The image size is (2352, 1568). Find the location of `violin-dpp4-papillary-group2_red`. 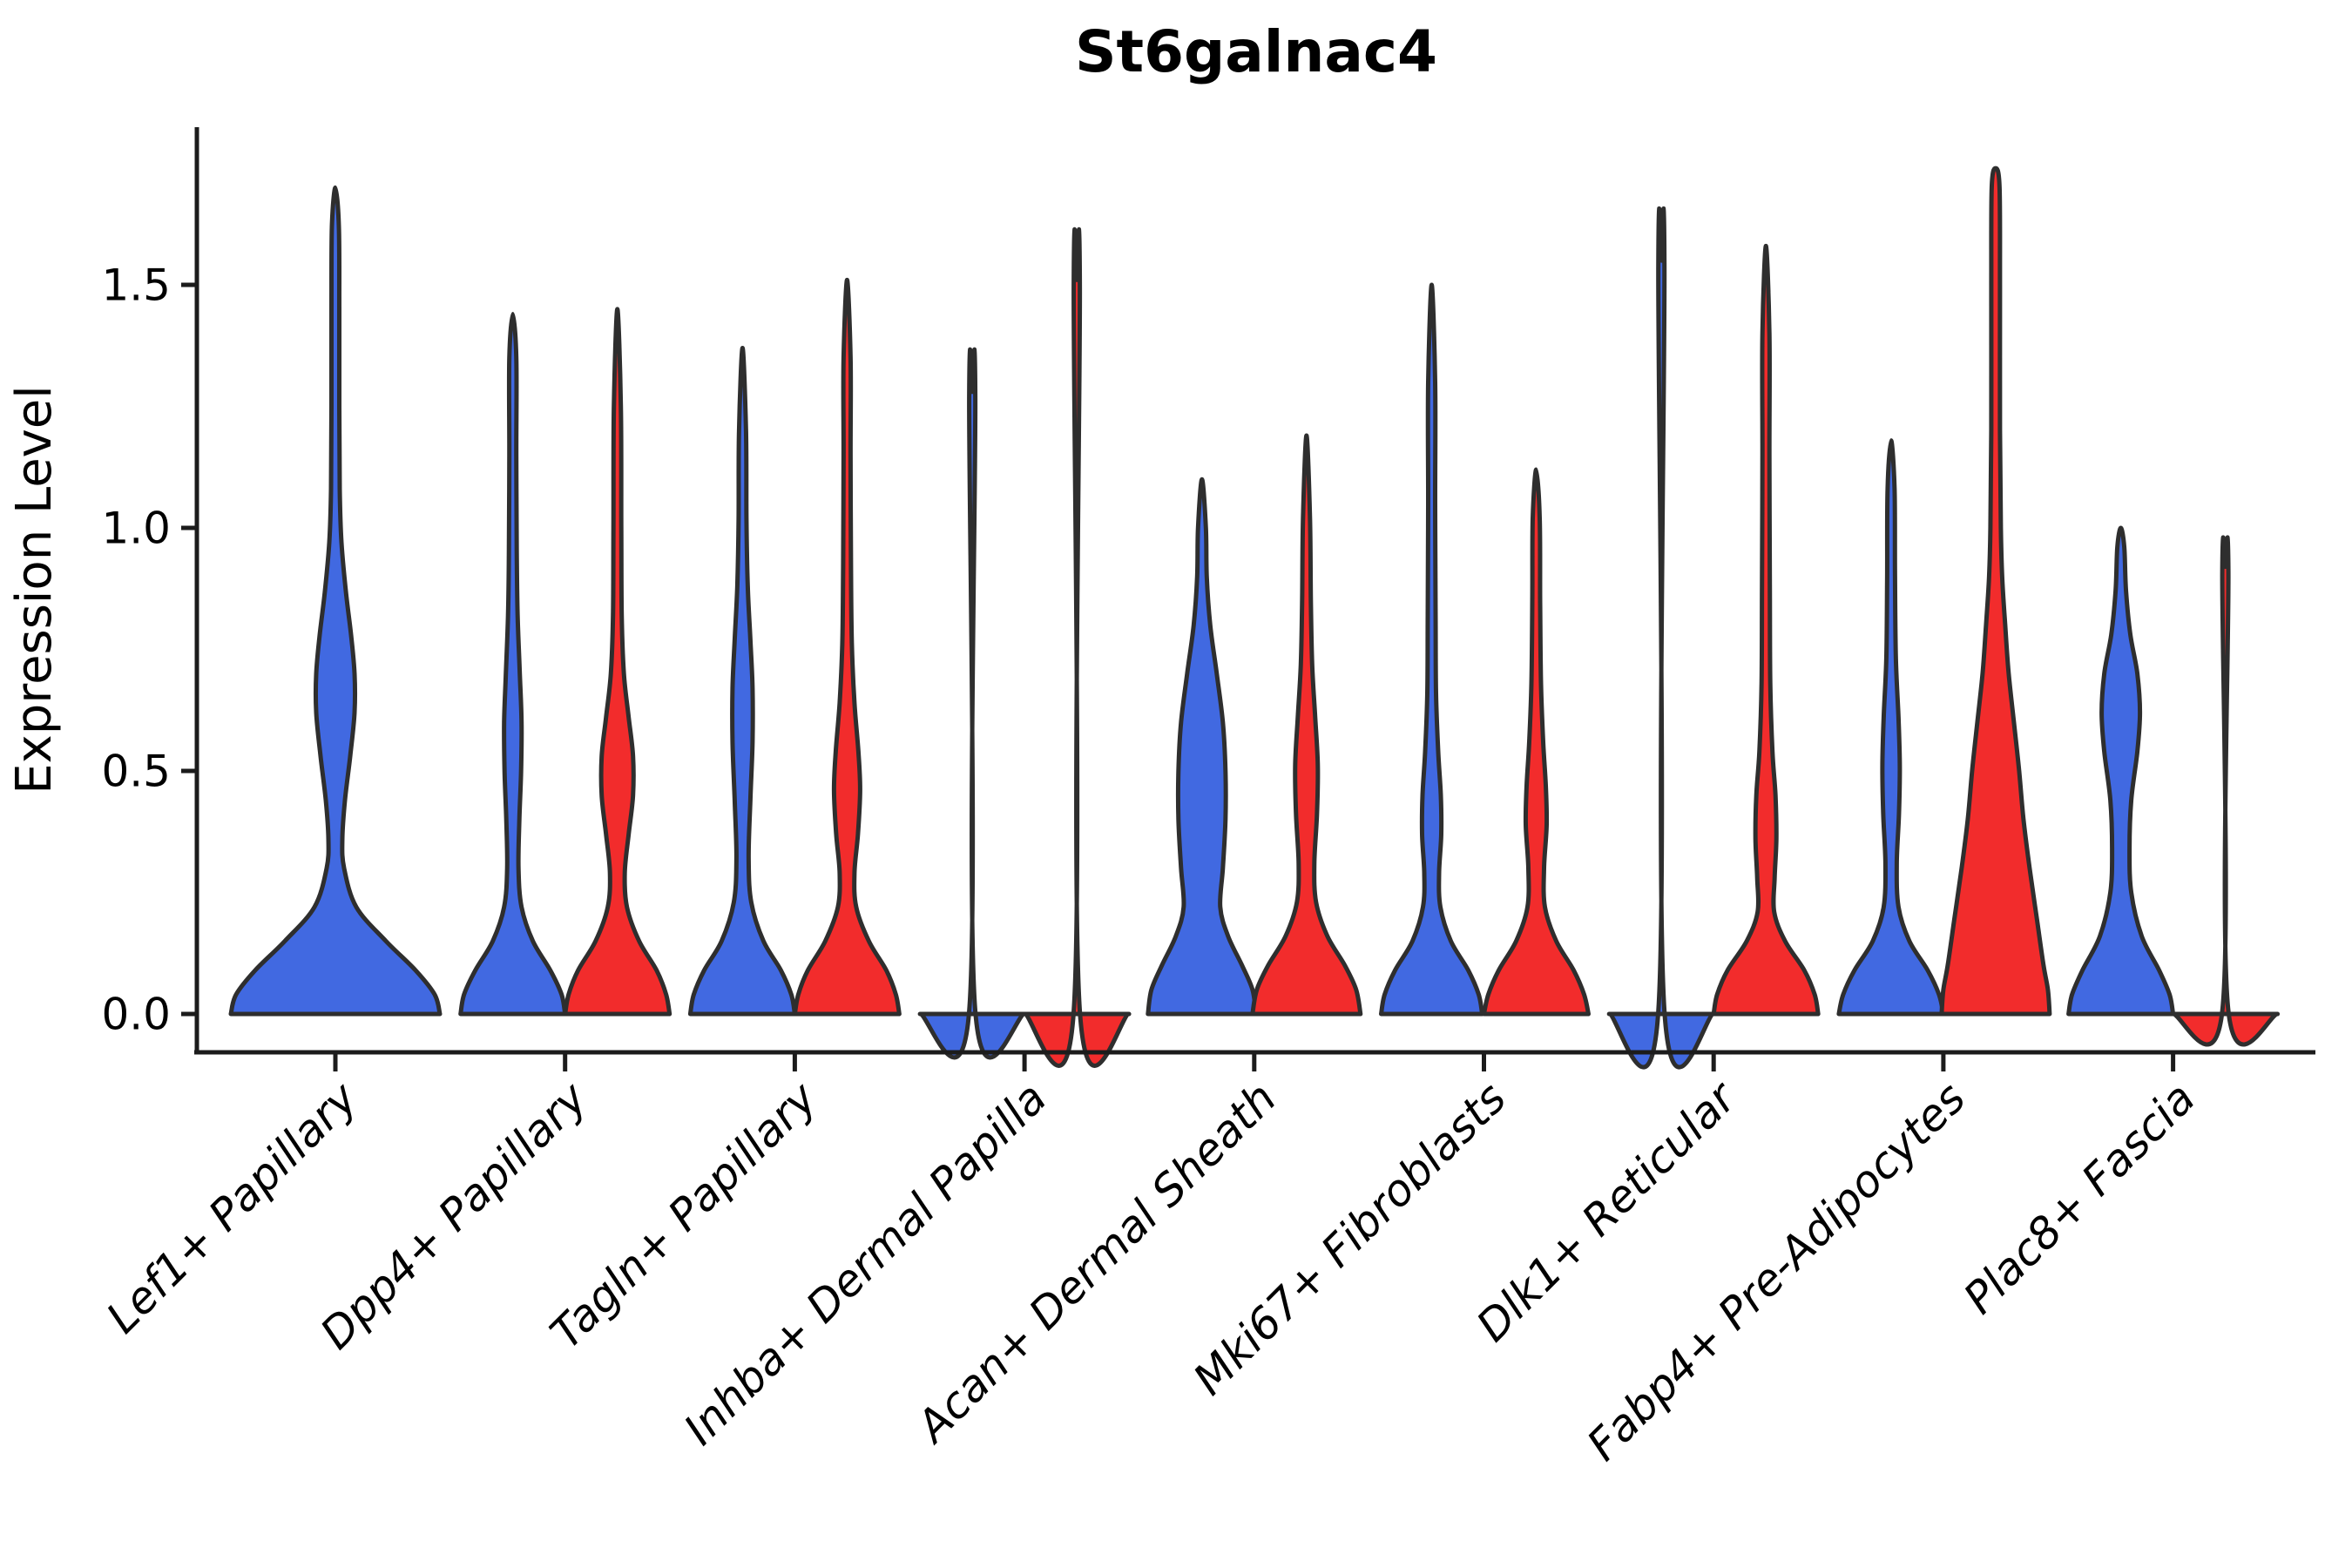

violin-dpp4-papillary-group2_red is located at coordinates (618, 662).